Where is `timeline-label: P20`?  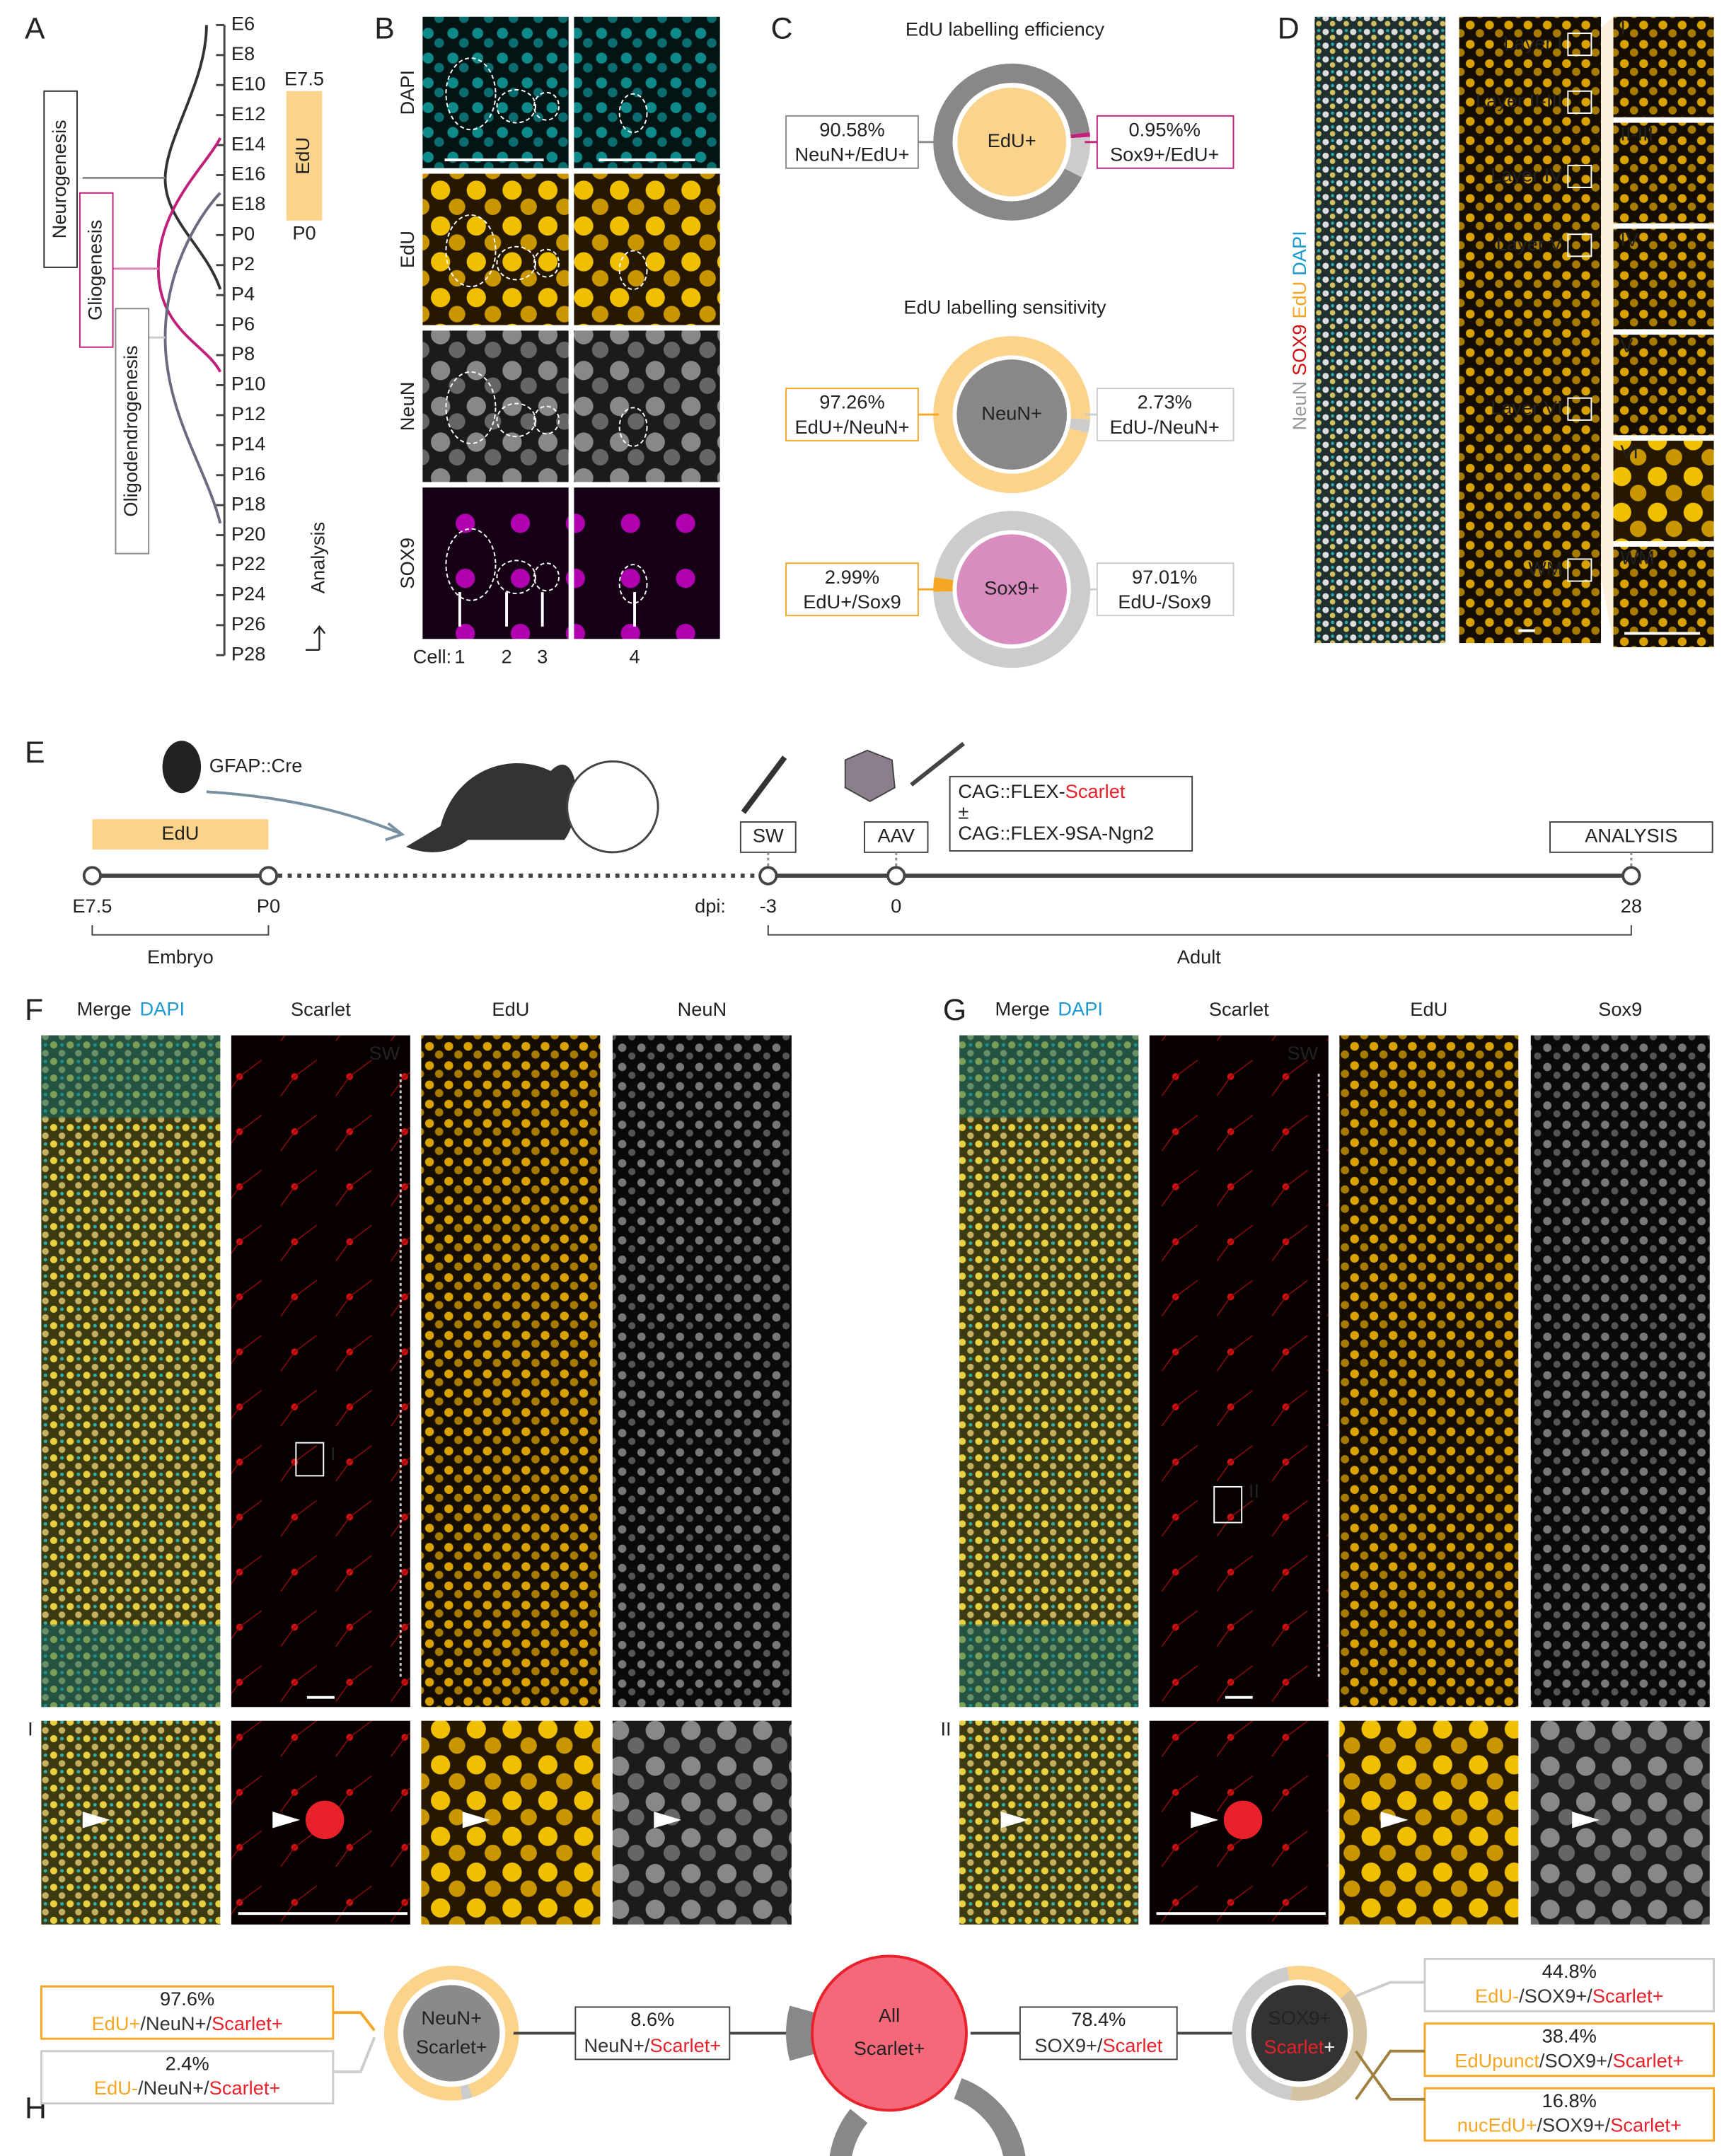 timeline-label: P20 is located at coordinates (248, 534).